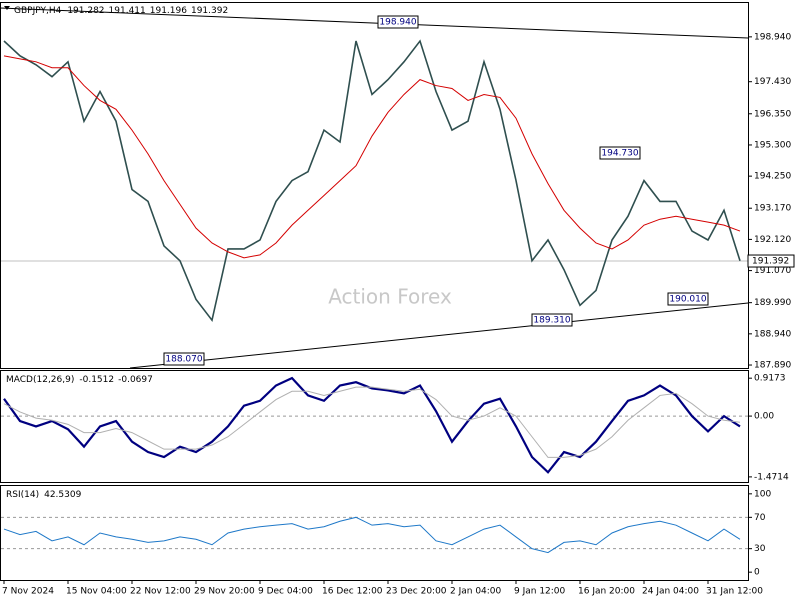 The height and width of the screenshot is (600, 800). Describe the element at coordinates (772, 303) in the screenshot. I see `y-tick-label: 189.990` at that location.